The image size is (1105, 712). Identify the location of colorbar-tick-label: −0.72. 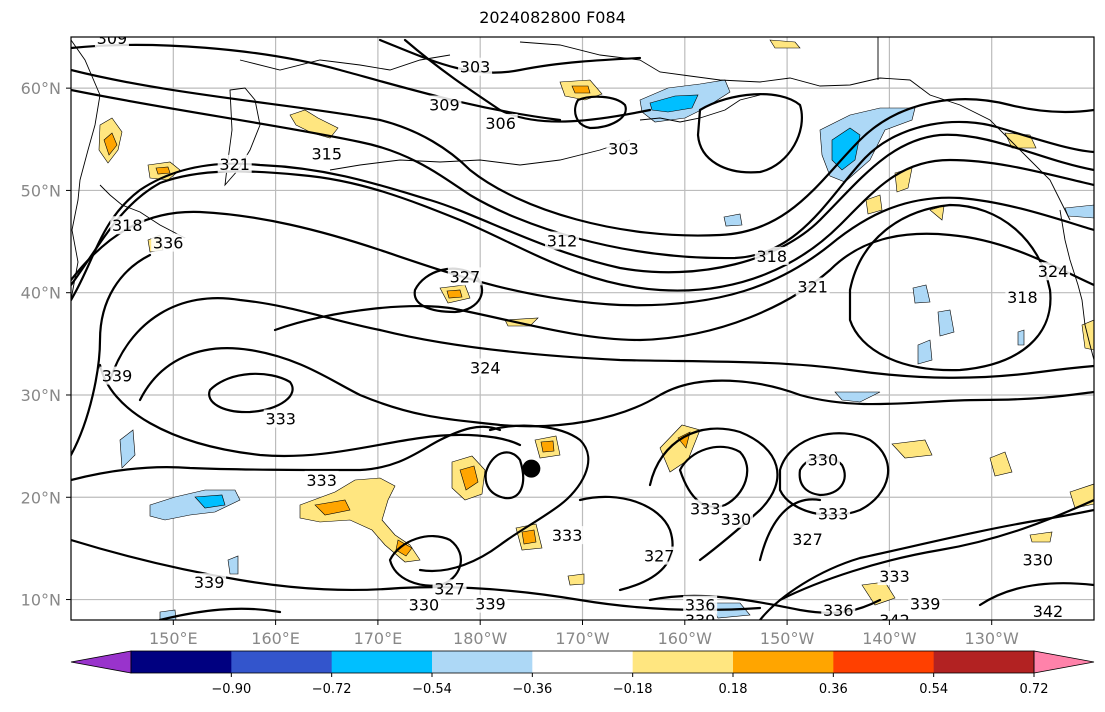
(332, 689).